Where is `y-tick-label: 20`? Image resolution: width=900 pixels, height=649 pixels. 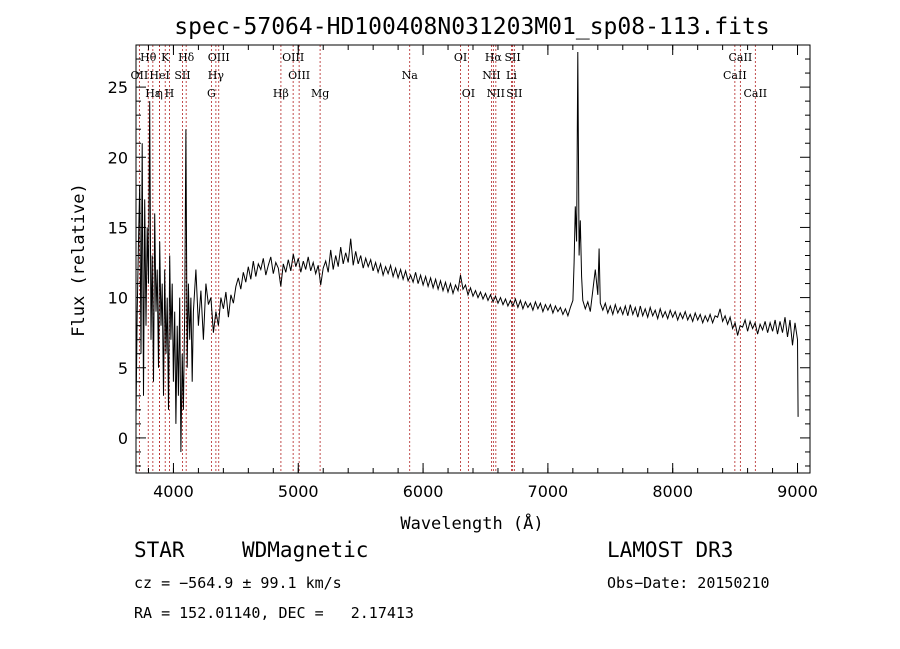
y-tick-label: 20 is located at coordinates (118, 157).